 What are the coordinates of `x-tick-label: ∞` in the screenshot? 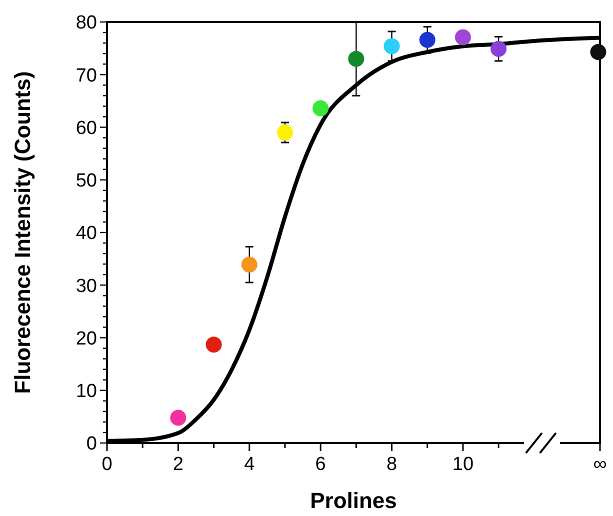 It's located at (600, 464).